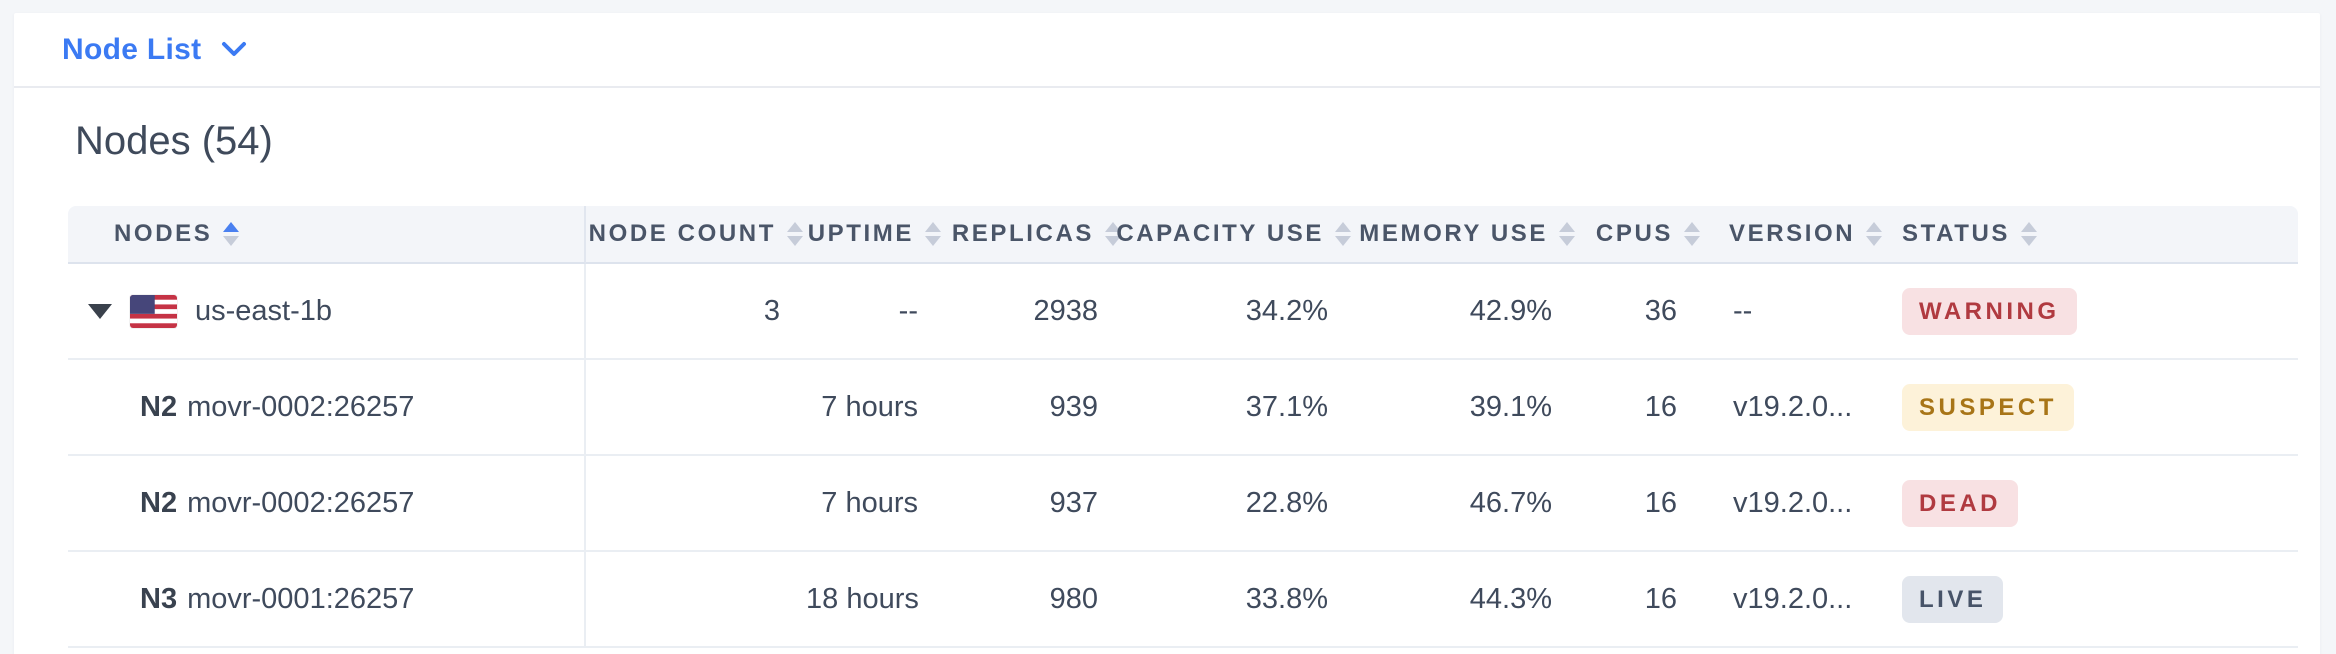 Image resolution: width=2336 pixels, height=654 pixels. Describe the element at coordinates (159, 598) in the screenshot. I see `node-id: N3` at that location.